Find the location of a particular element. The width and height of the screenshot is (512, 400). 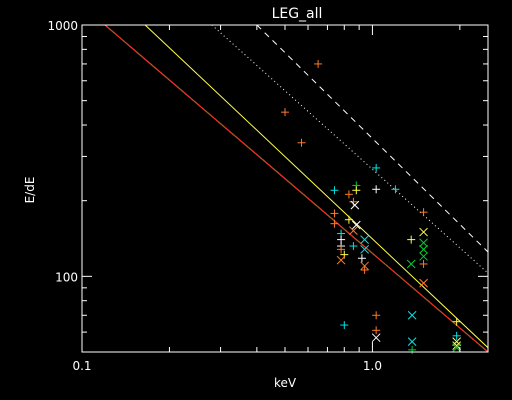

chart-title: LEG_all is located at coordinates (297, 14).